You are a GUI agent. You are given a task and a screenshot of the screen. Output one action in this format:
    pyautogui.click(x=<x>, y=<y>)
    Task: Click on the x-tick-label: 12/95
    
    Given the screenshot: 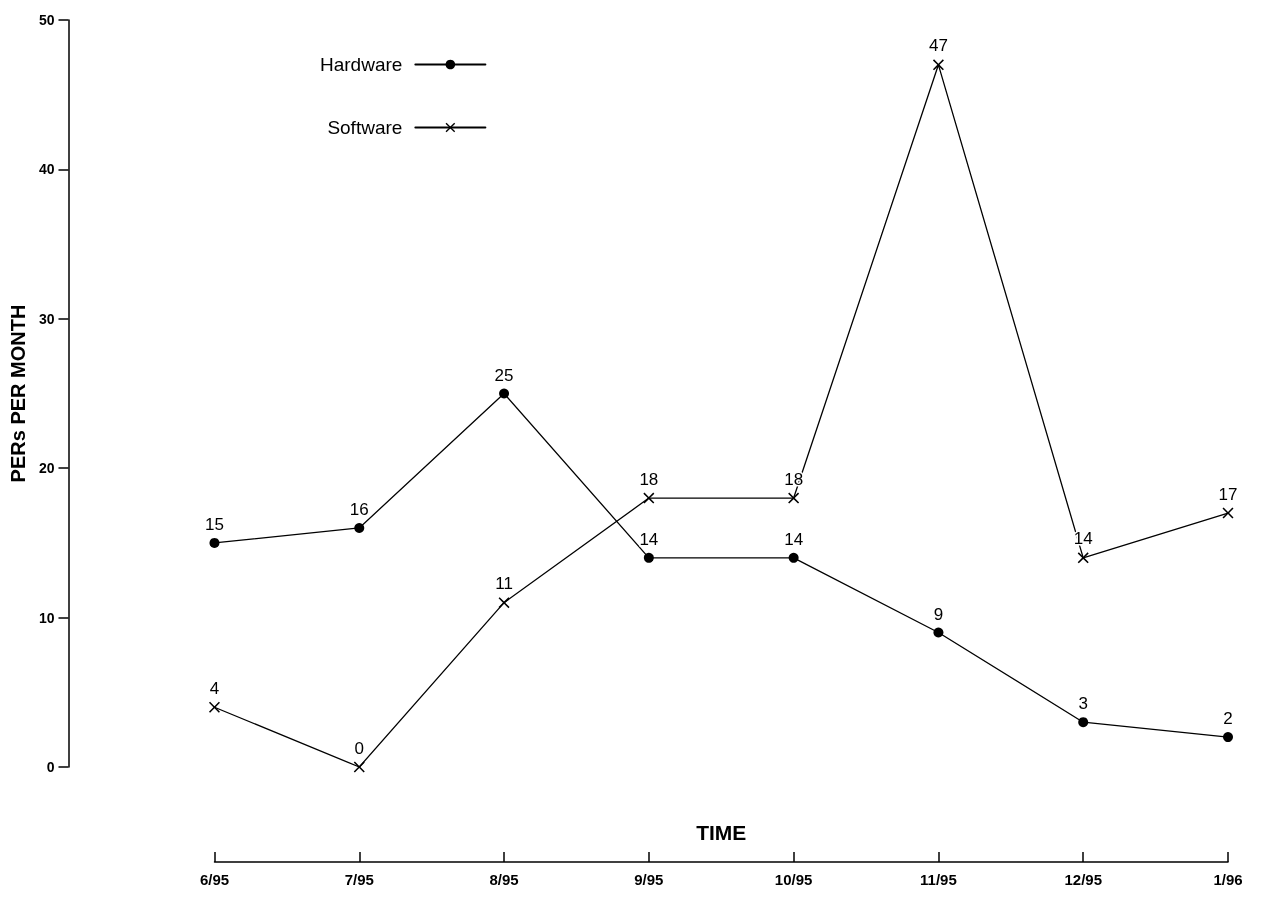 What is the action you would take?
    pyautogui.click(x=1083, y=879)
    